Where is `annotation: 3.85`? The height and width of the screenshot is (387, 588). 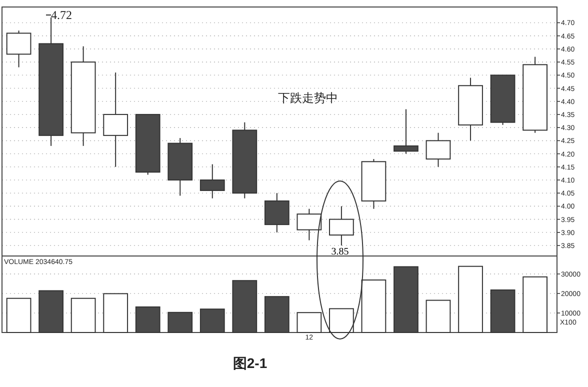
annotation: 3.85 is located at coordinates (340, 252).